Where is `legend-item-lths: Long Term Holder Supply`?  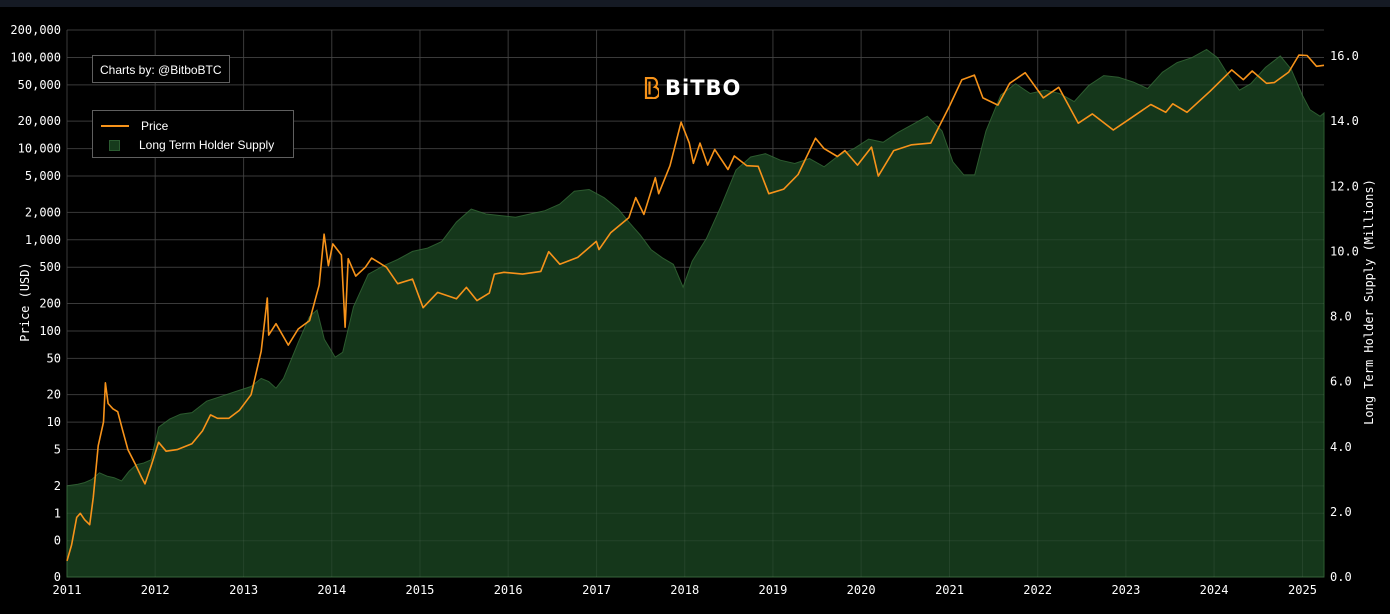 legend-item-lths: Long Term Holder Supply is located at coordinates (187, 145).